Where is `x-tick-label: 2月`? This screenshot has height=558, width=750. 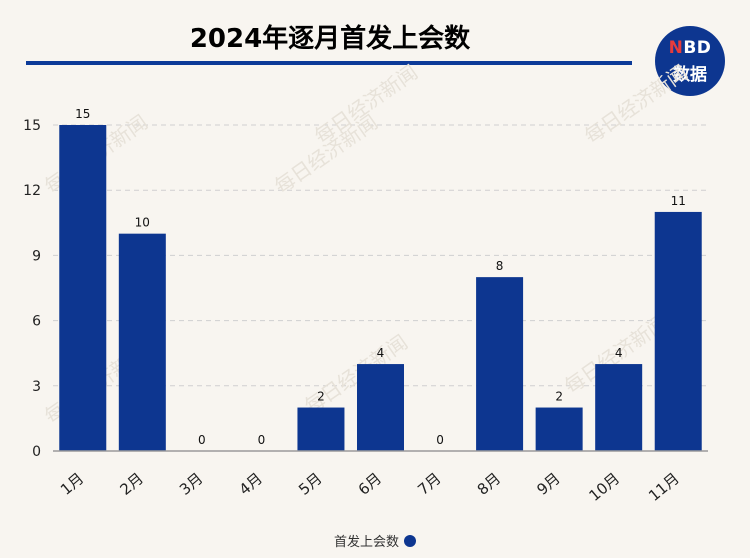
x-tick-label: 2月 is located at coordinates (132, 484).